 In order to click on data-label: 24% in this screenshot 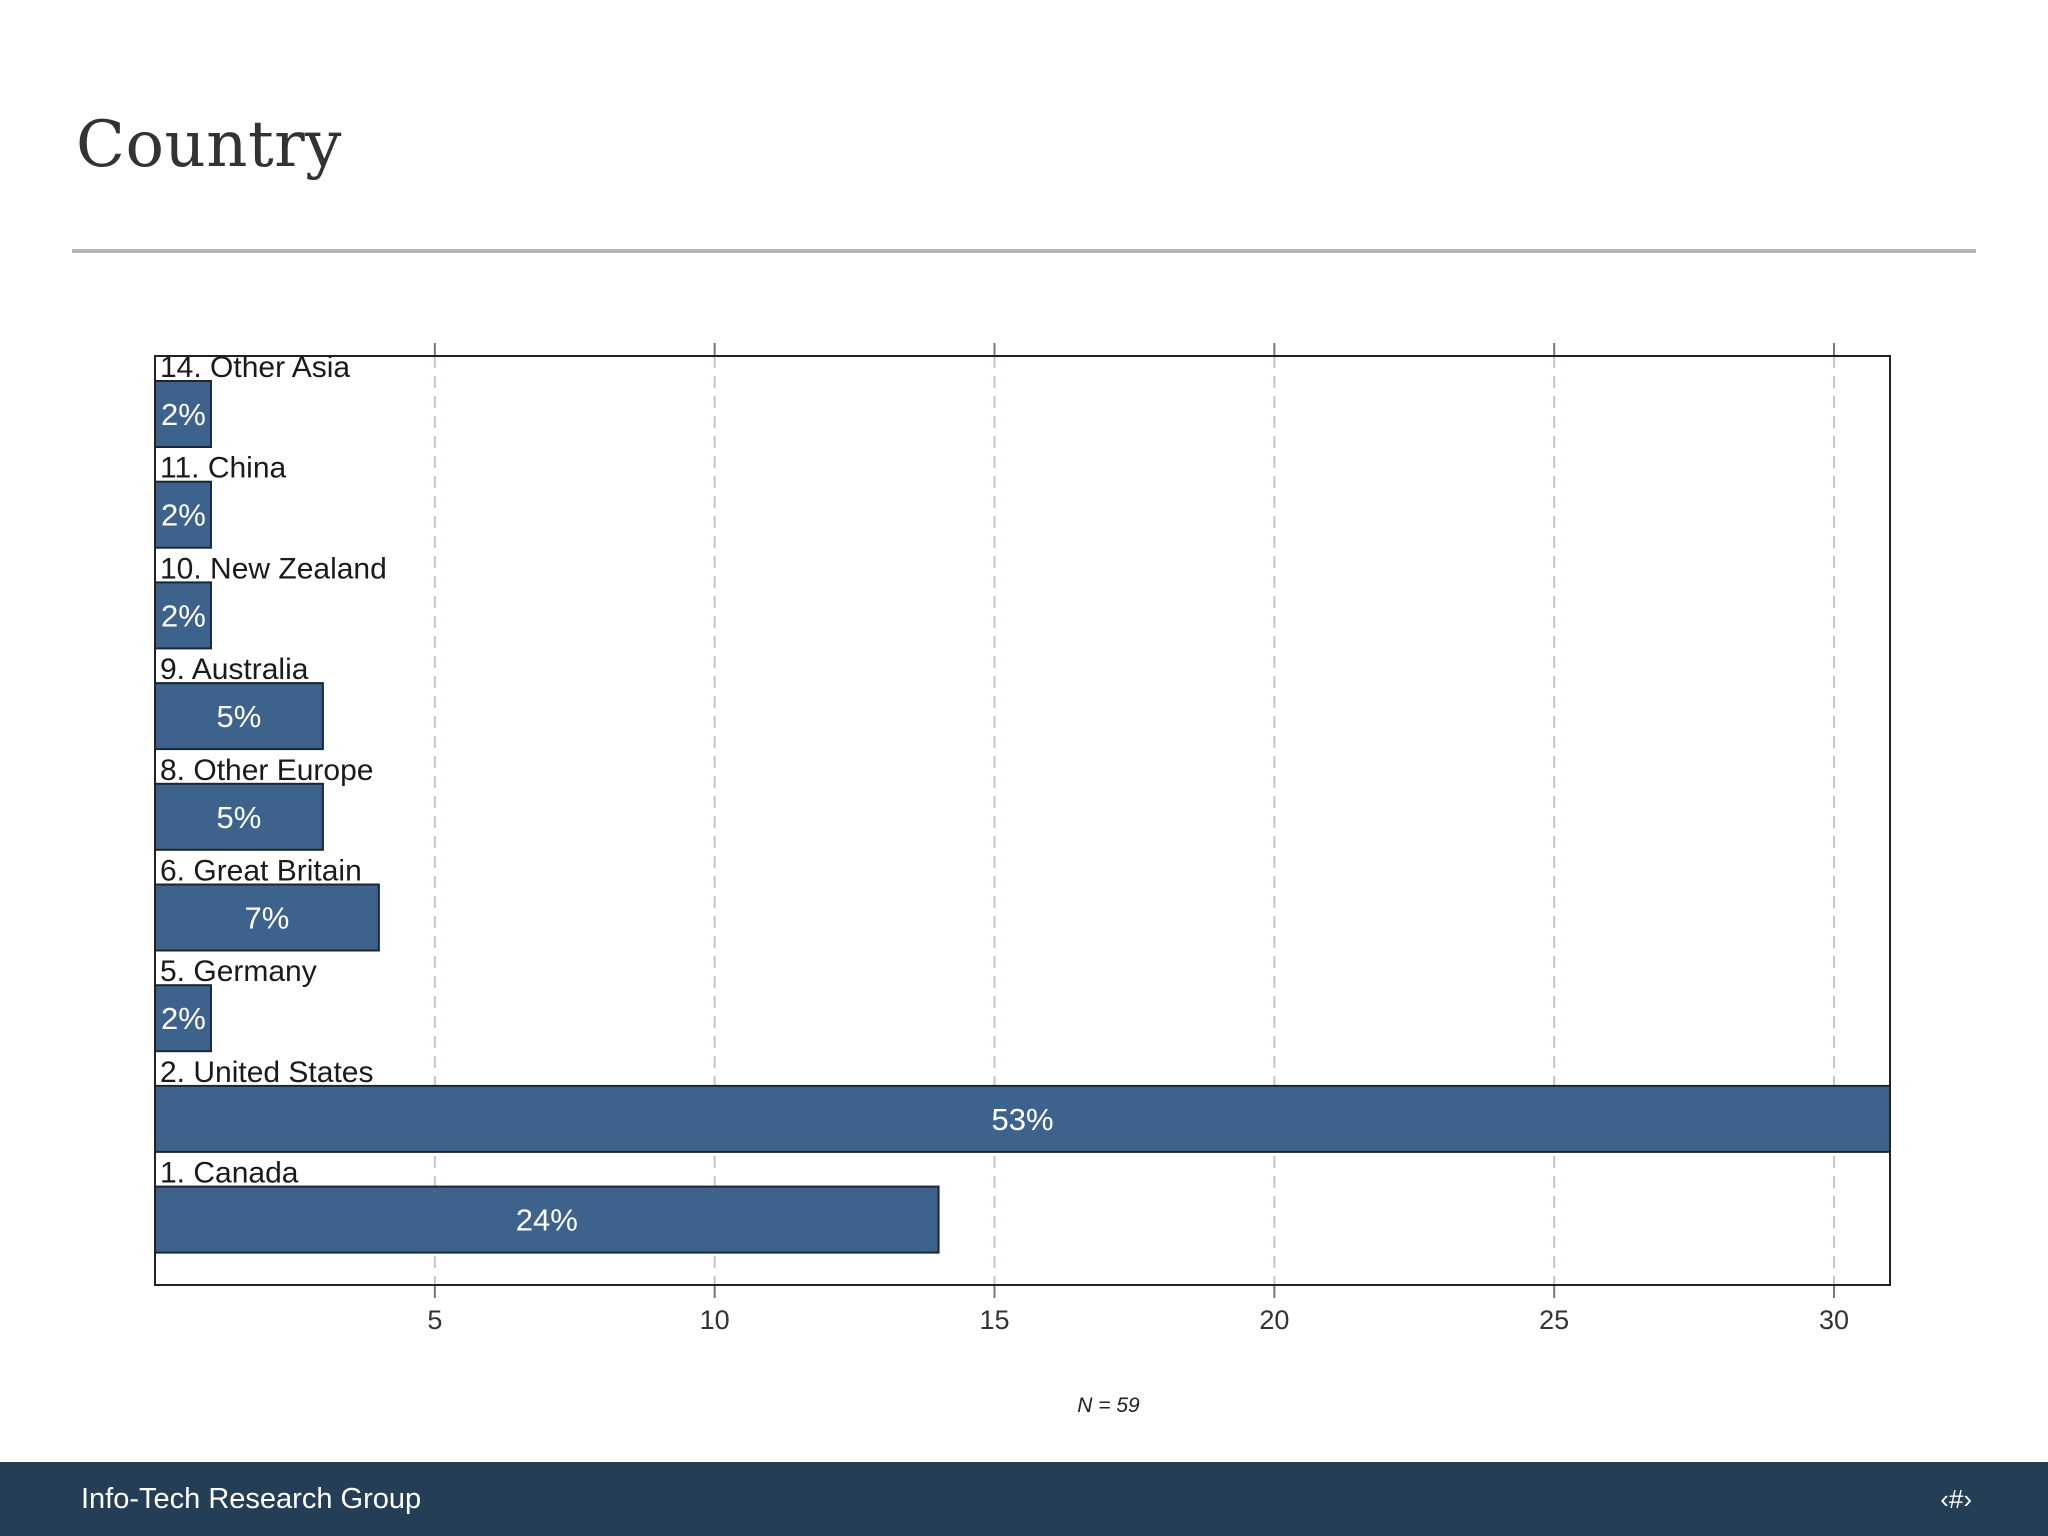, I will do `click(547, 1220)`.